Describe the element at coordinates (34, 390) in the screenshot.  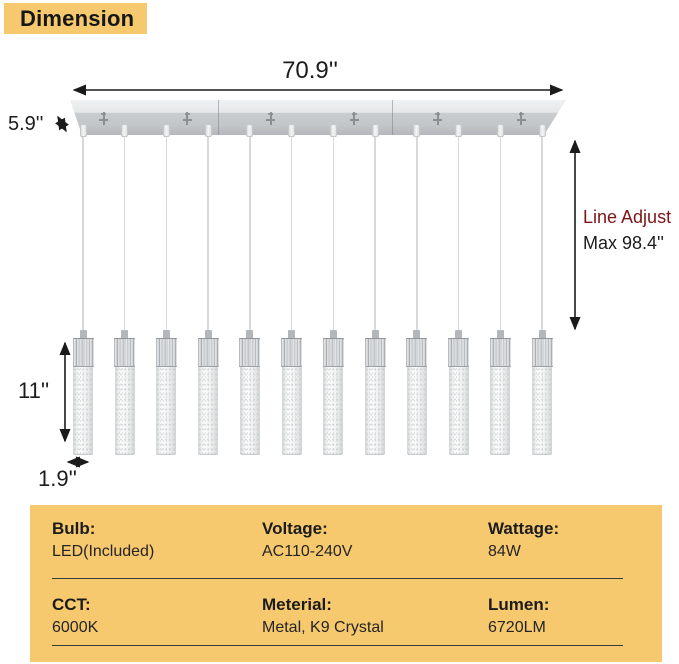
I see `pendant-height-label: 11''` at that location.